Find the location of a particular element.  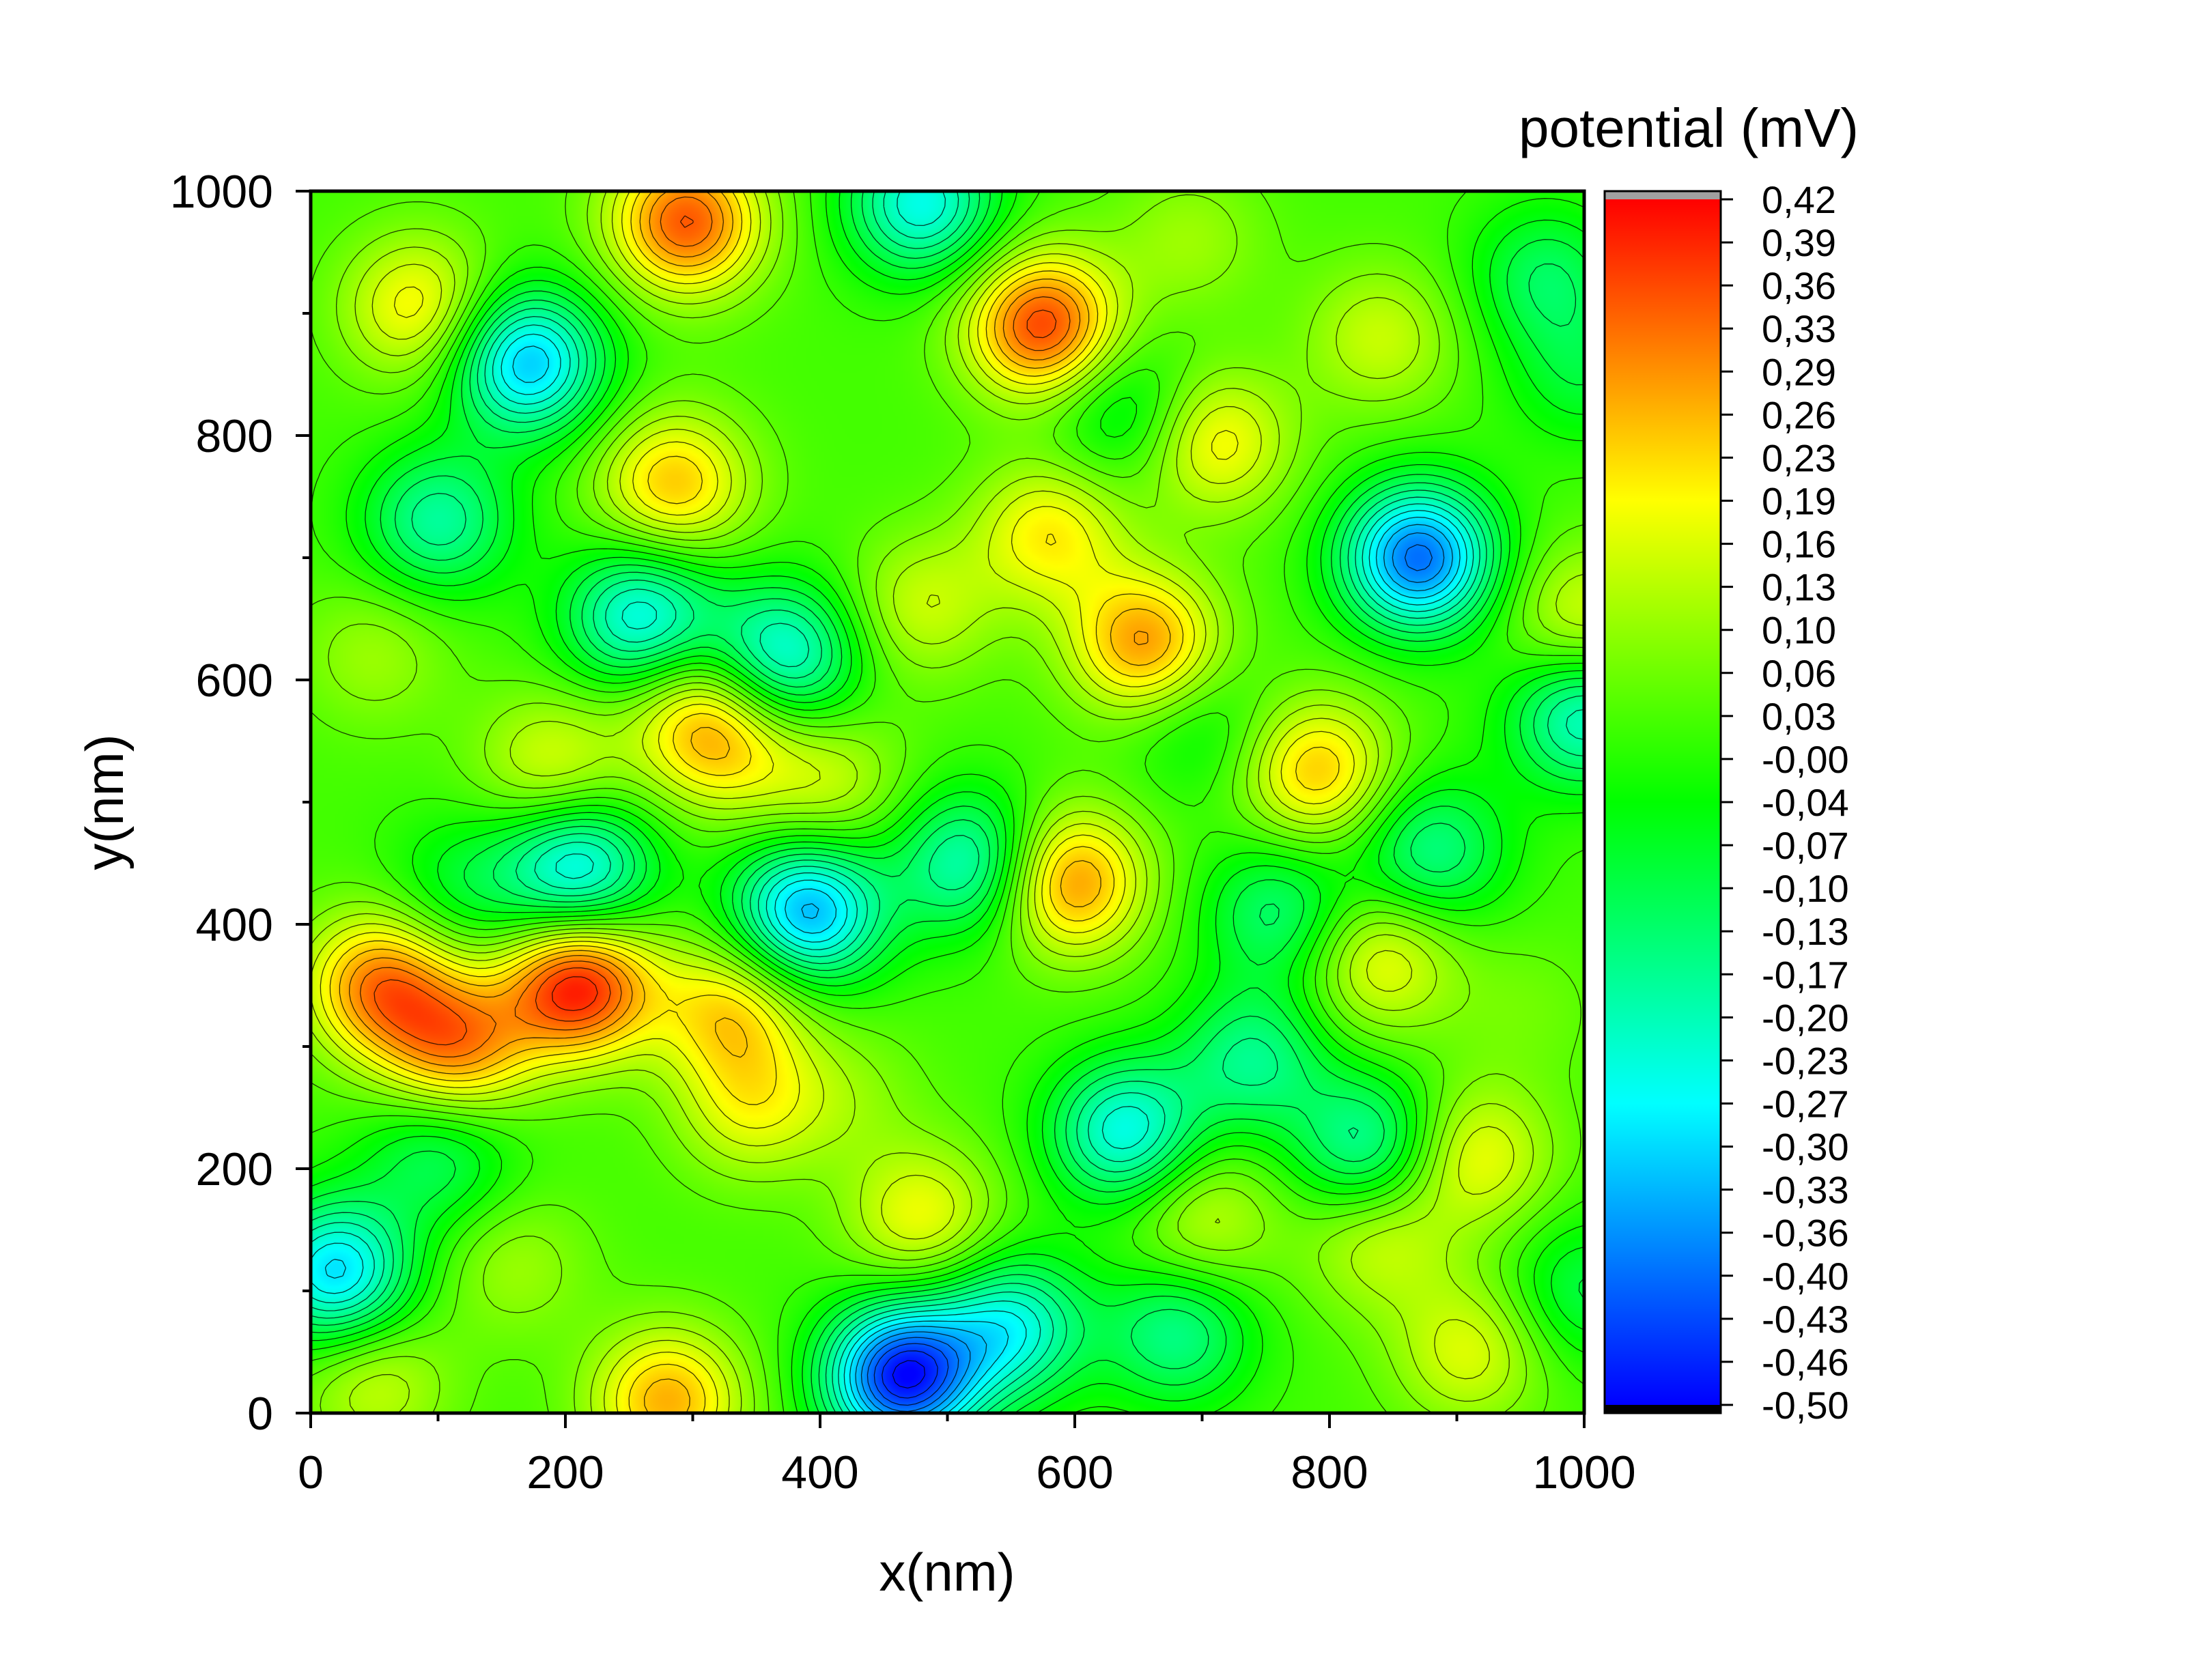

y-tick-label: 200 is located at coordinates (235, 1169).